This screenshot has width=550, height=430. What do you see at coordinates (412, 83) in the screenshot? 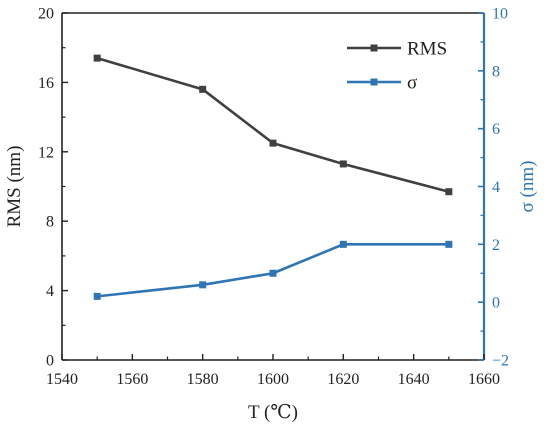
I see `legend-label-sigma: σ` at bounding box center [412, 83].